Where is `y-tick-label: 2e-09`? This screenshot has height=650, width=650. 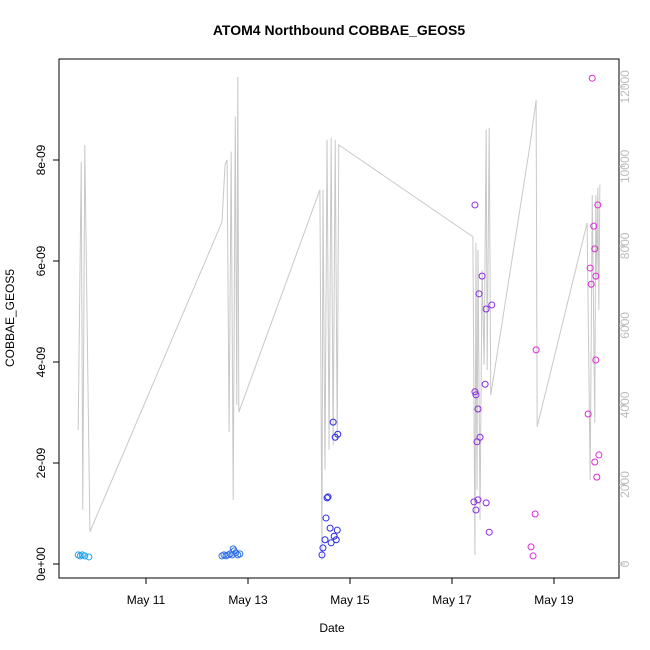
y-tick-label: 2e-09 is located at coordinates (41, 462).